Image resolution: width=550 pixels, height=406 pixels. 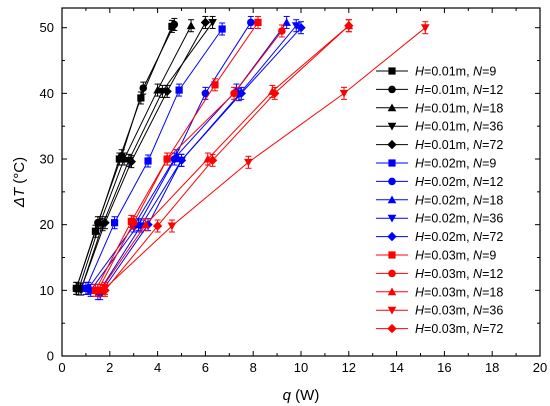 I want to click on legend-entry: H=0.02m, N=18, so click(x=439, y=200).